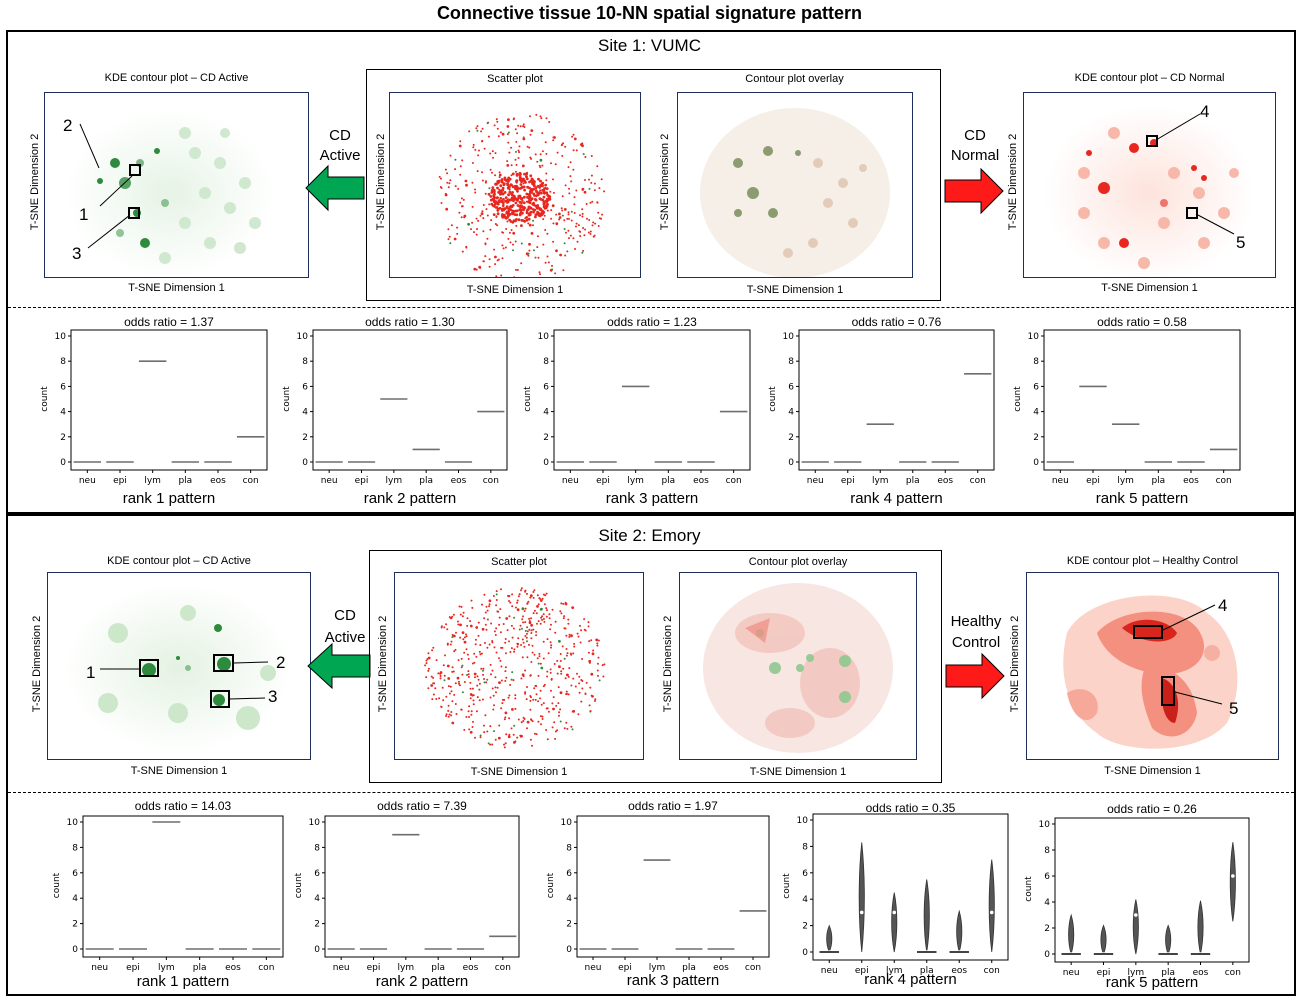 This screenshot has width=1299, height=998. Describe the element at coordinates (179, 561) in the screenshot. I see `site2-left-panel-title: KDE contour plot – CD Active` at that location.